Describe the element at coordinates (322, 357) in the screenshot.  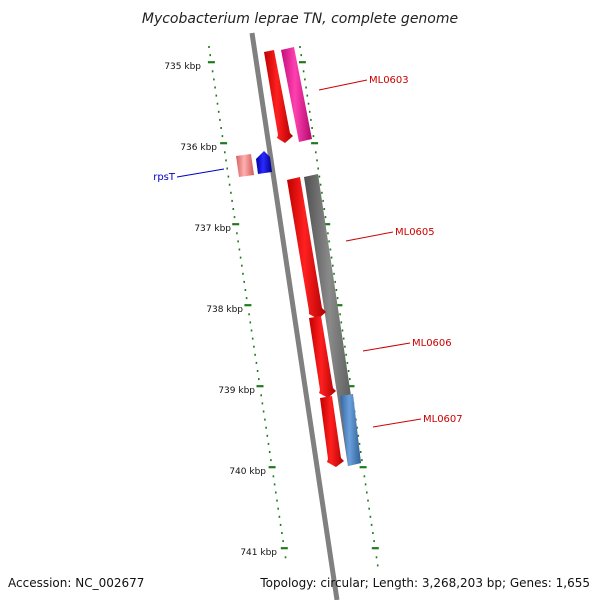
I see `gene-feature-ml0606` at that location.